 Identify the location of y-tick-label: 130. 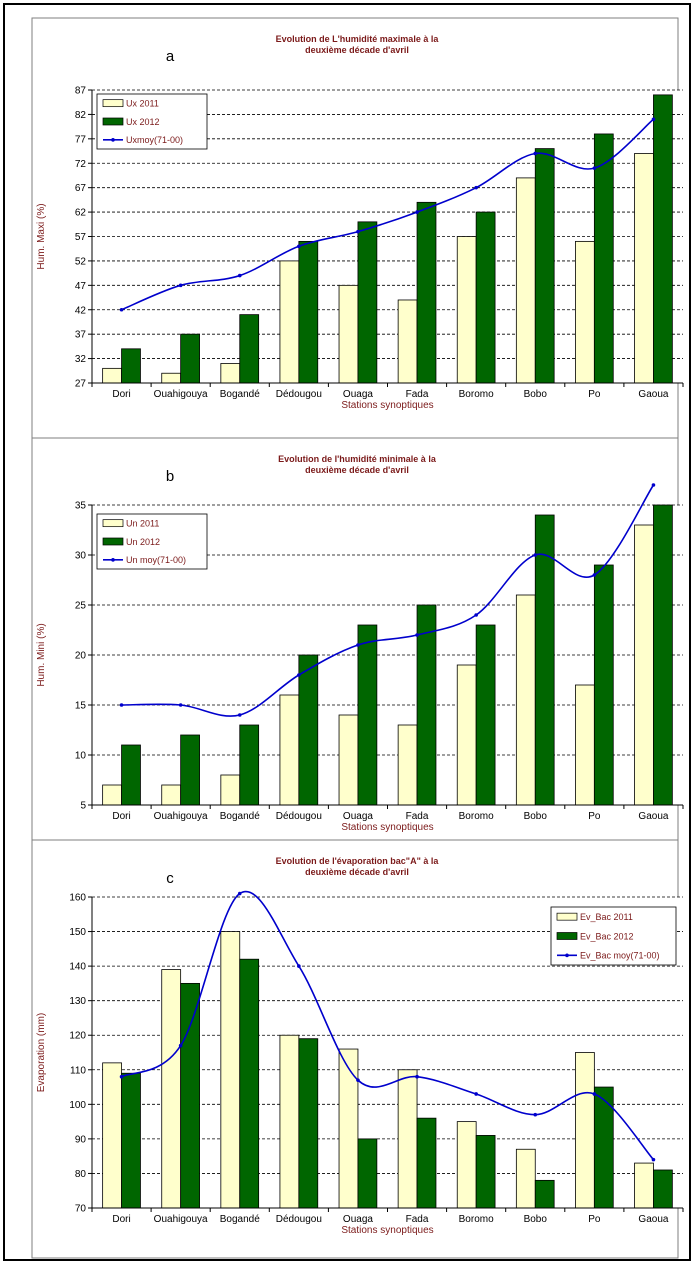
(77, 1001).